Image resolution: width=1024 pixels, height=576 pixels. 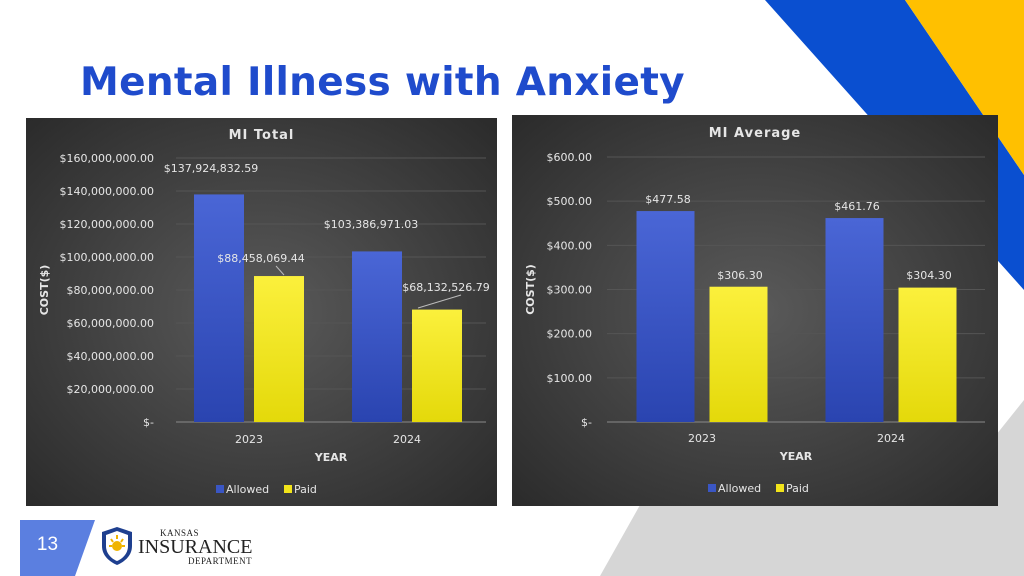 I want to click on logo-state: Kansas, so click(x=180, y=533).